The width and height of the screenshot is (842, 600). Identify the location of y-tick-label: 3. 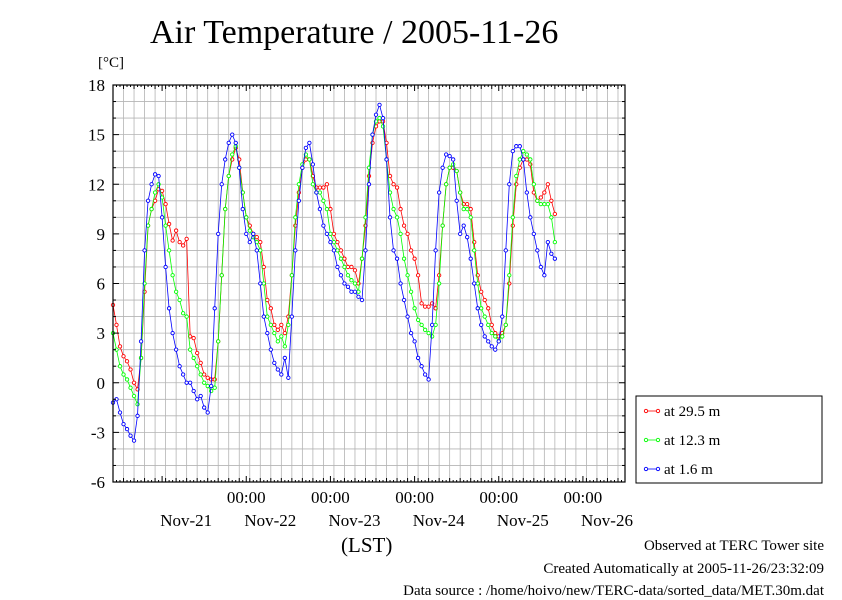
(101, 333).